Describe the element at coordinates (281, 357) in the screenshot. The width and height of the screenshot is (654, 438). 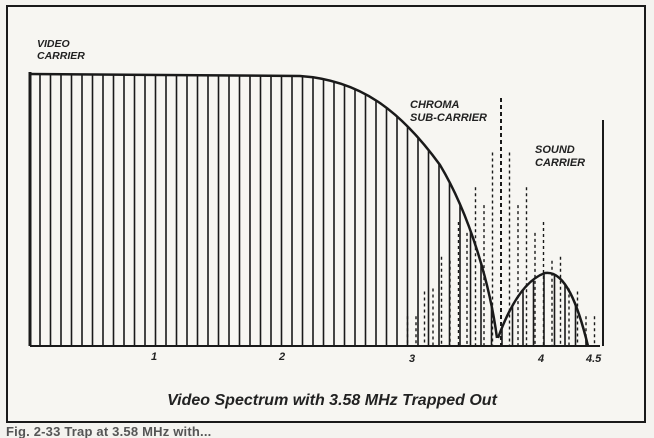
I see `tick-label-2: 2` at that location.